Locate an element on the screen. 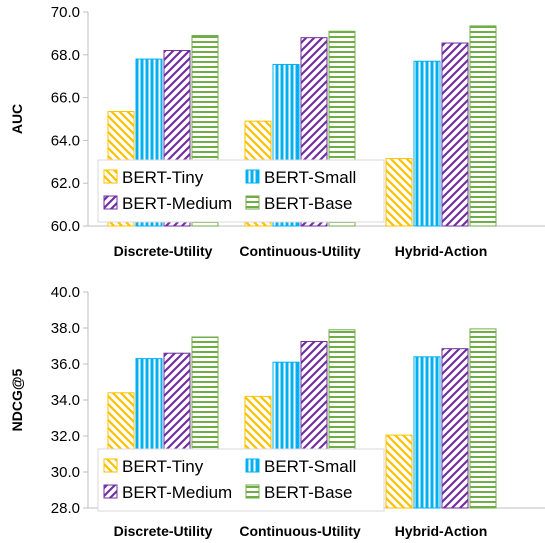 This screenshot has width=545, height=543. y-tick-label: 40.0 is located at coordinates (65, 292).